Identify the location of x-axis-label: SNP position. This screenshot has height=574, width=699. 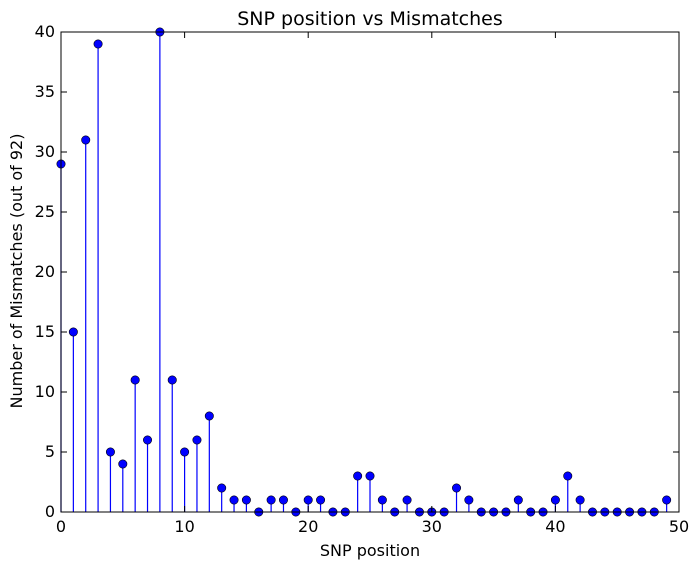
(370, 550).